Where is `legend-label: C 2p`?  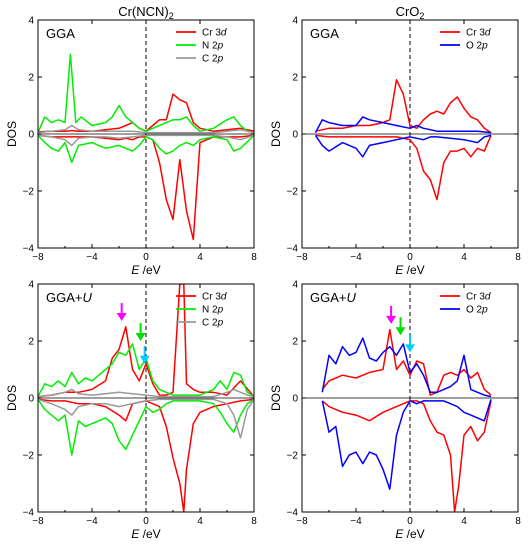 legend-label: C 2p is located at coordinates (213, 323).